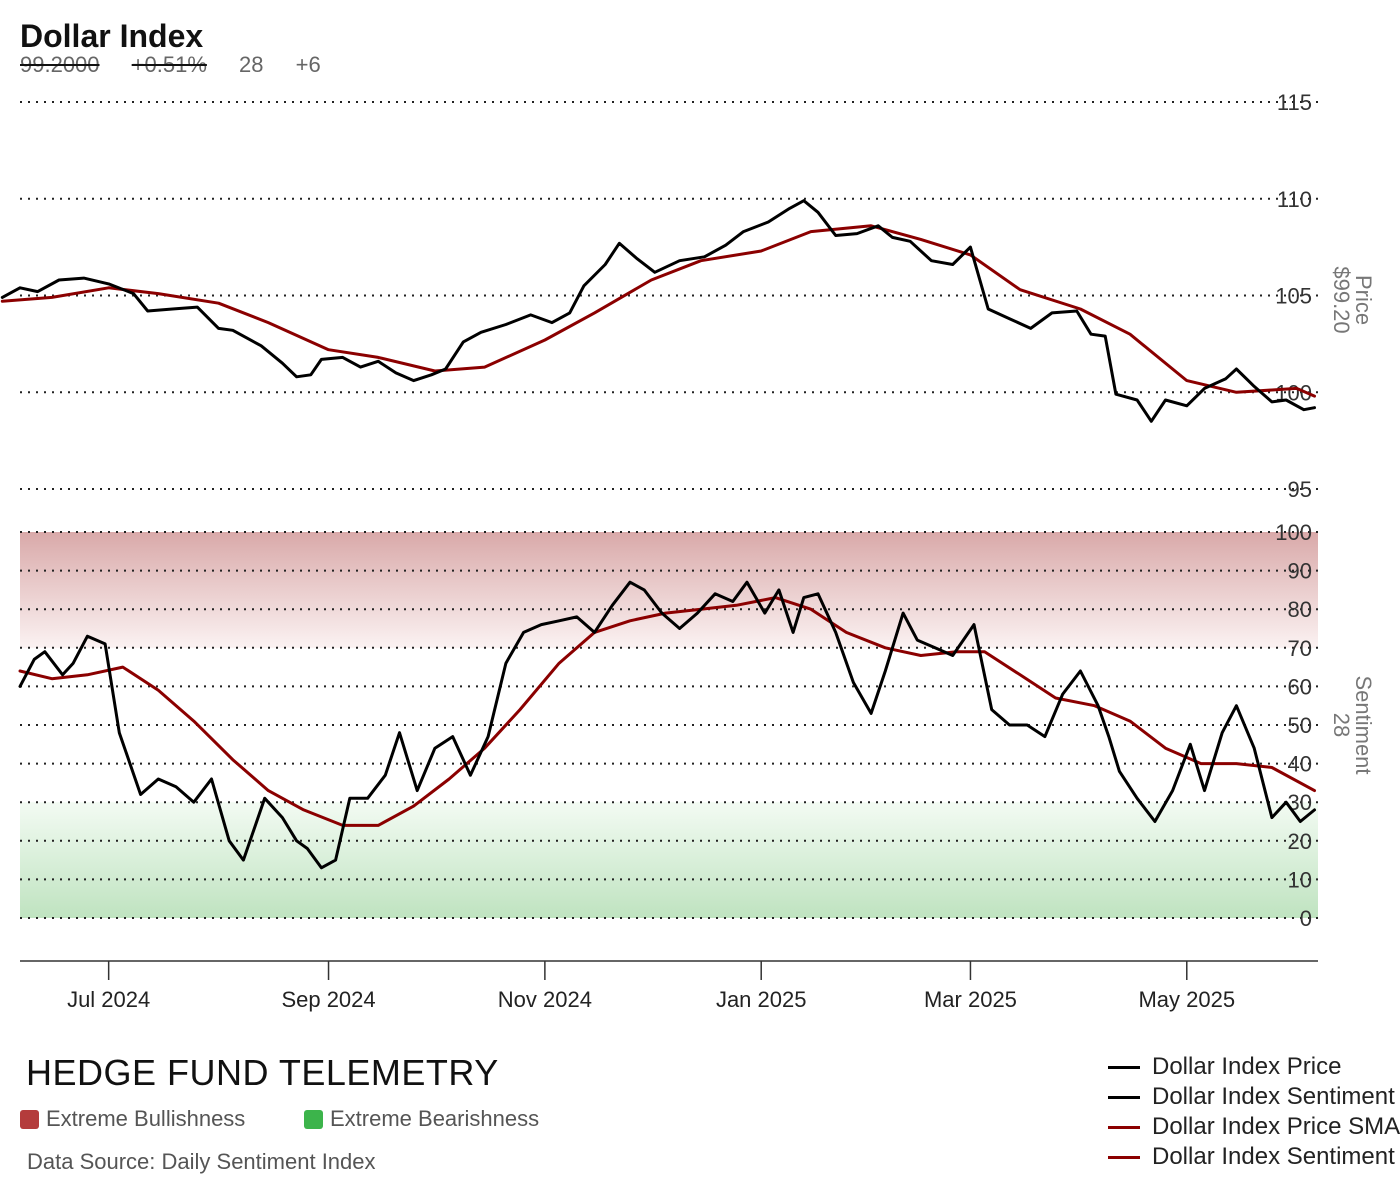 The height and width of the screenshot is (1200, 1400). Describe the element at coordinates (1306, 918) in the screenshot. I see `sentiment-tick-label: 0` at that location.